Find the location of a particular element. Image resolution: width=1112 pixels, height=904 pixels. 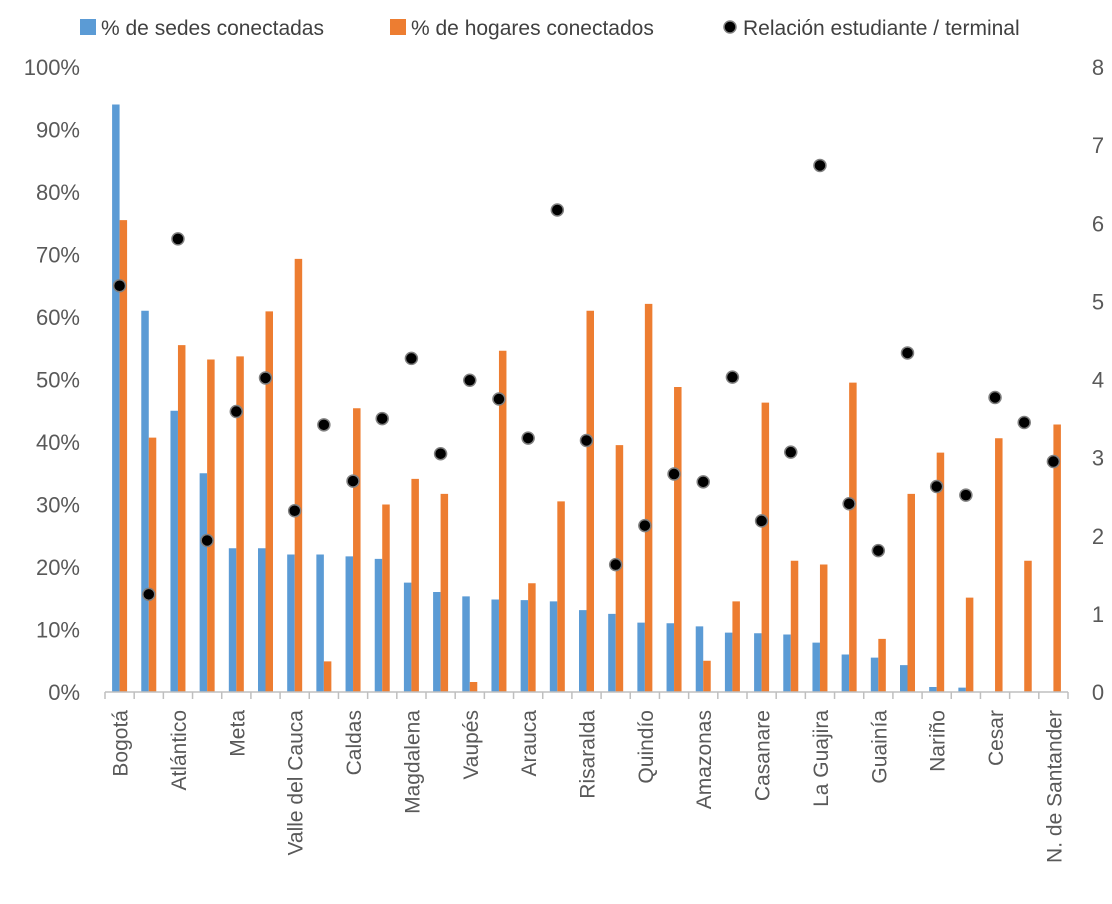

category-label: Quindío is located at coordinates (646, 747).